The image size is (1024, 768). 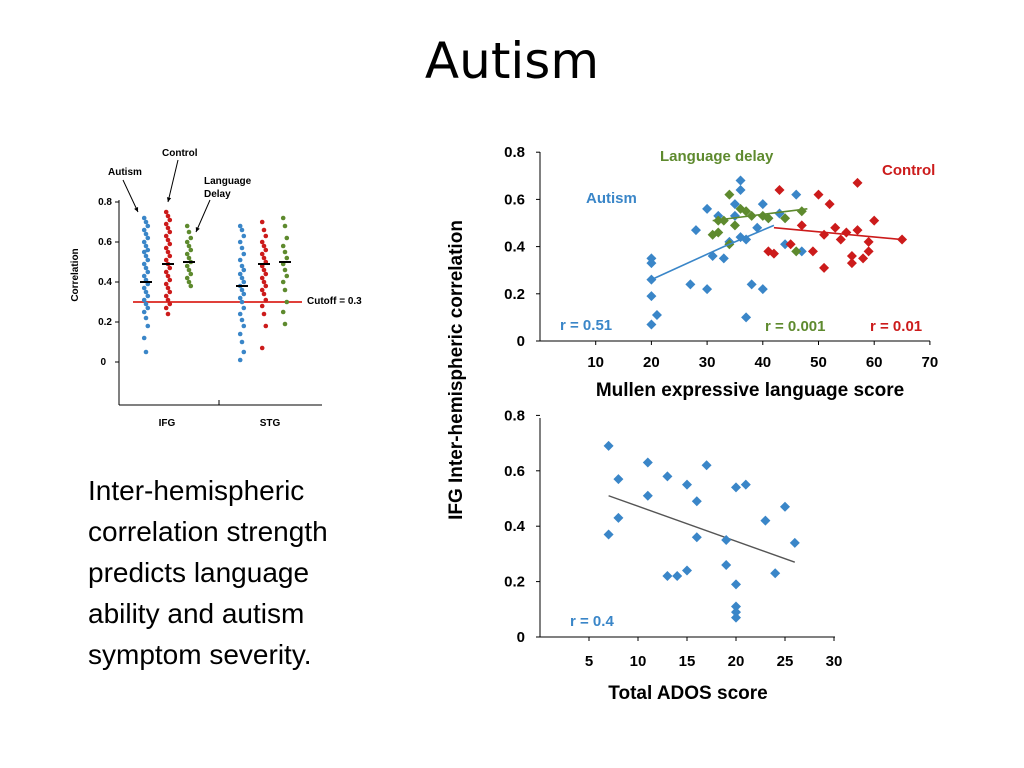 What do you see at coordinates (514, 199) in the screenshot?
I see `mullen-y-tick-label: 0.6` at bounding box center [514, 199].